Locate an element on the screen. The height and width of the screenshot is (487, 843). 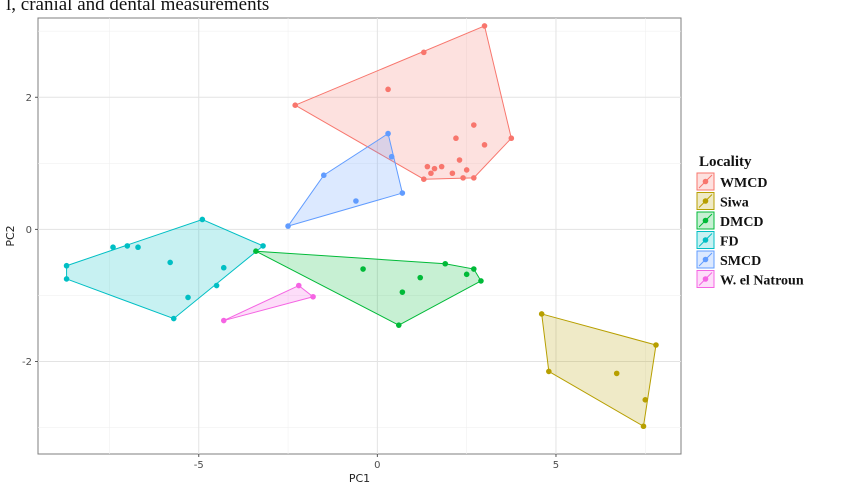
legend-title: Locality is located at coordinates (725, 162).